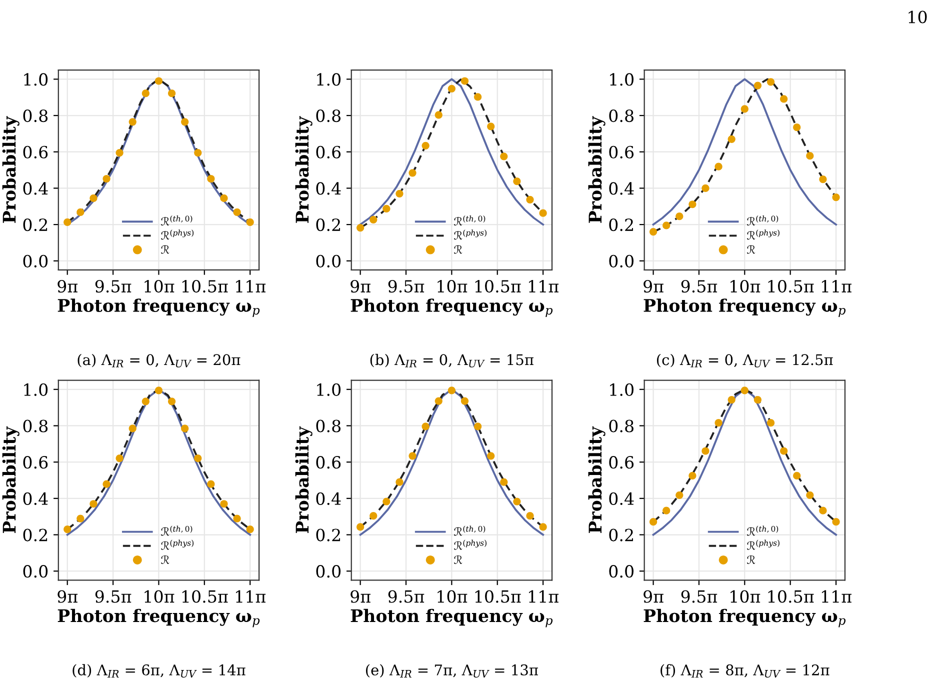  Describe the element at coordinates (745, 671) in the screenshot. I see `text: (f) Λ$_{IR}$ = 8π, Λ$_{UV}$ = 12π` at that location.